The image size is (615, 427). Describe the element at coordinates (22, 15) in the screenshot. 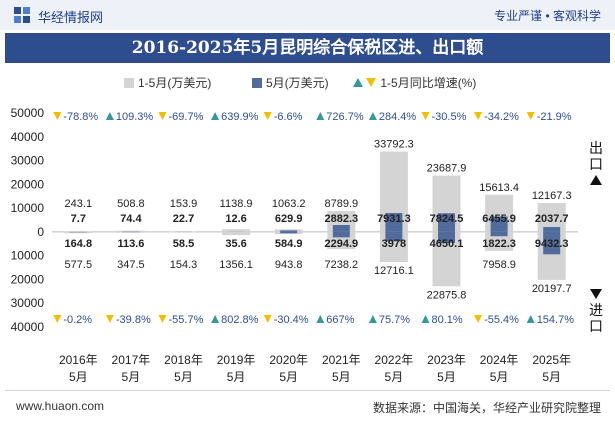

I see `huajing-logo-icon` at that location.